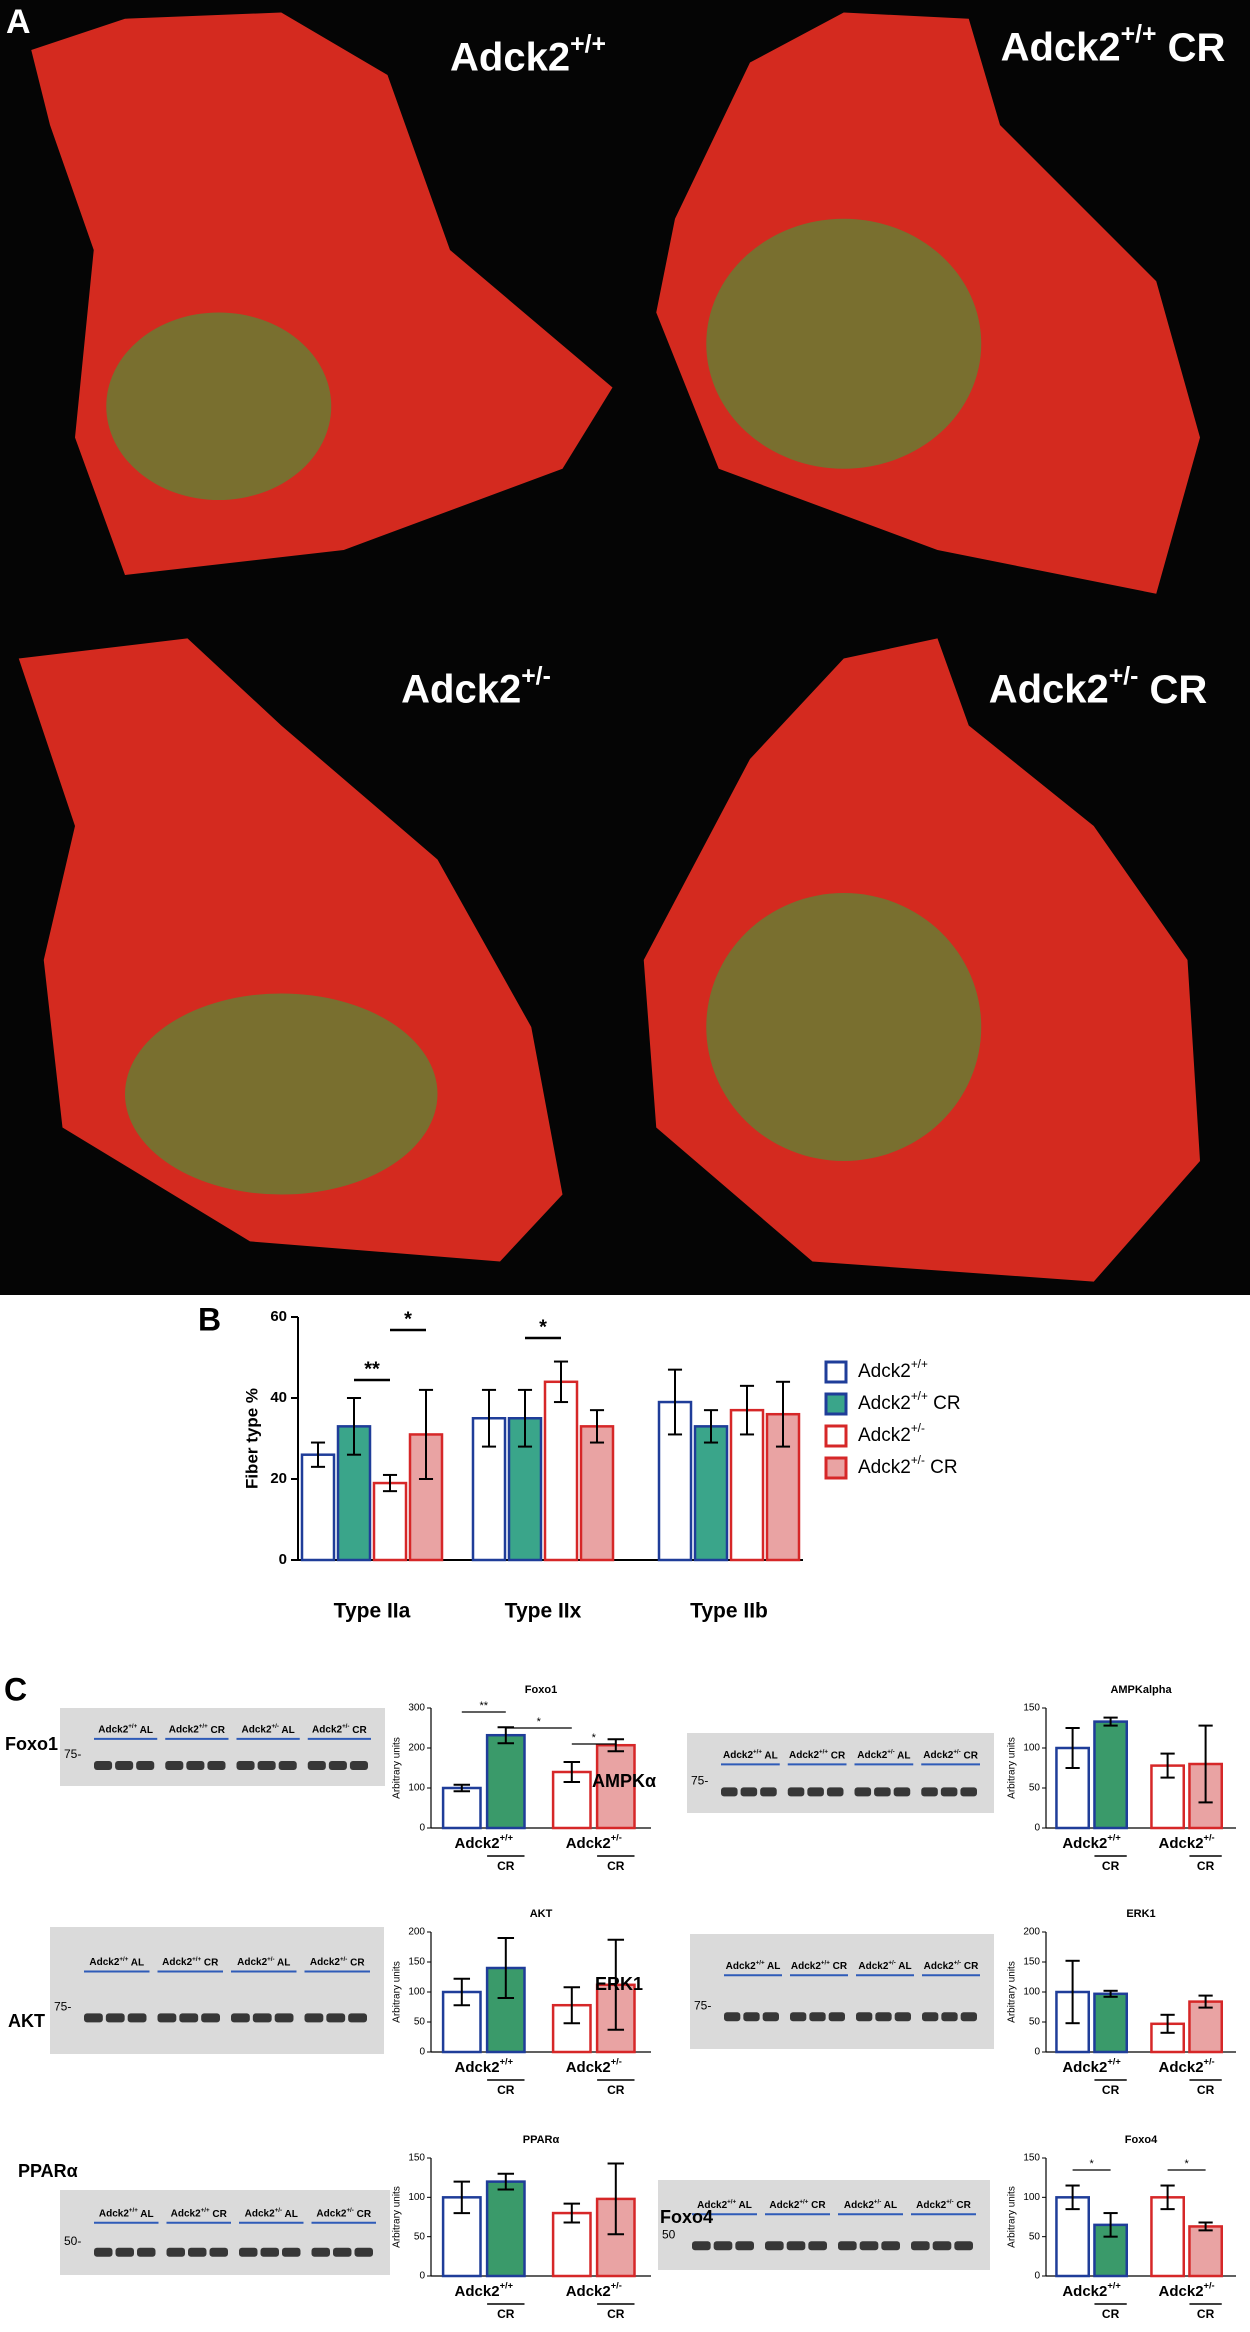 Image resolution: width=1250 pixels, height=2332 pixels. I want to click on y-tick-label: 300, so click(416, 1708).